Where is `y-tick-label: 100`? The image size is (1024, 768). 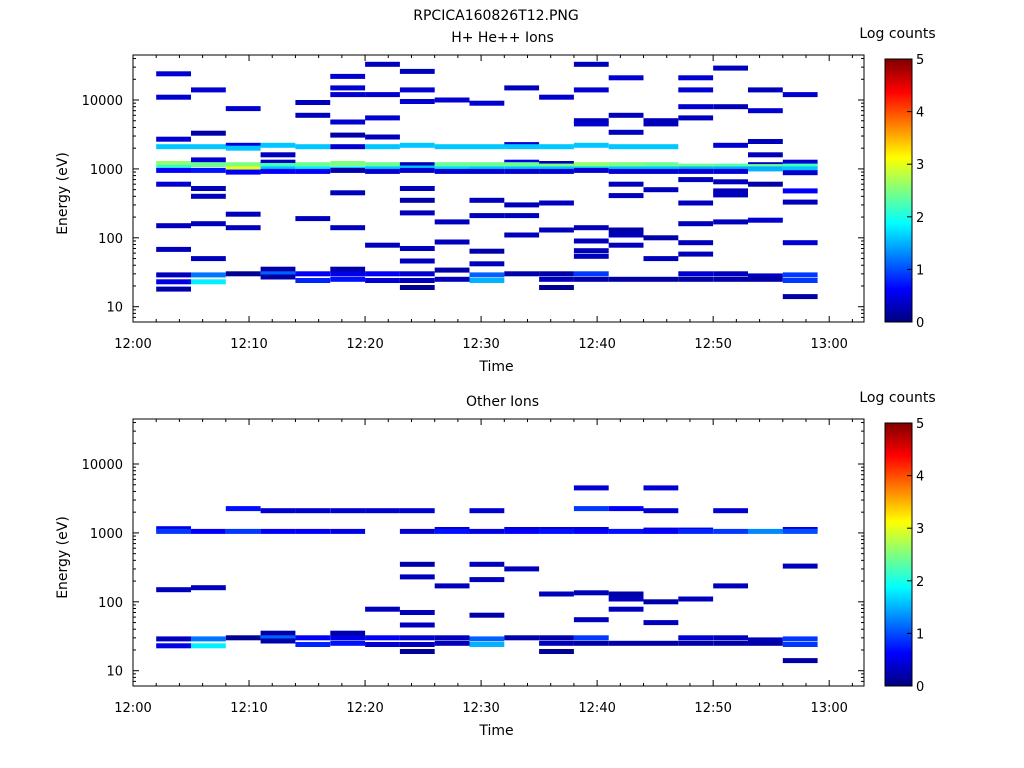 y-tick-label: 100 is located at coordinates (110, 239).